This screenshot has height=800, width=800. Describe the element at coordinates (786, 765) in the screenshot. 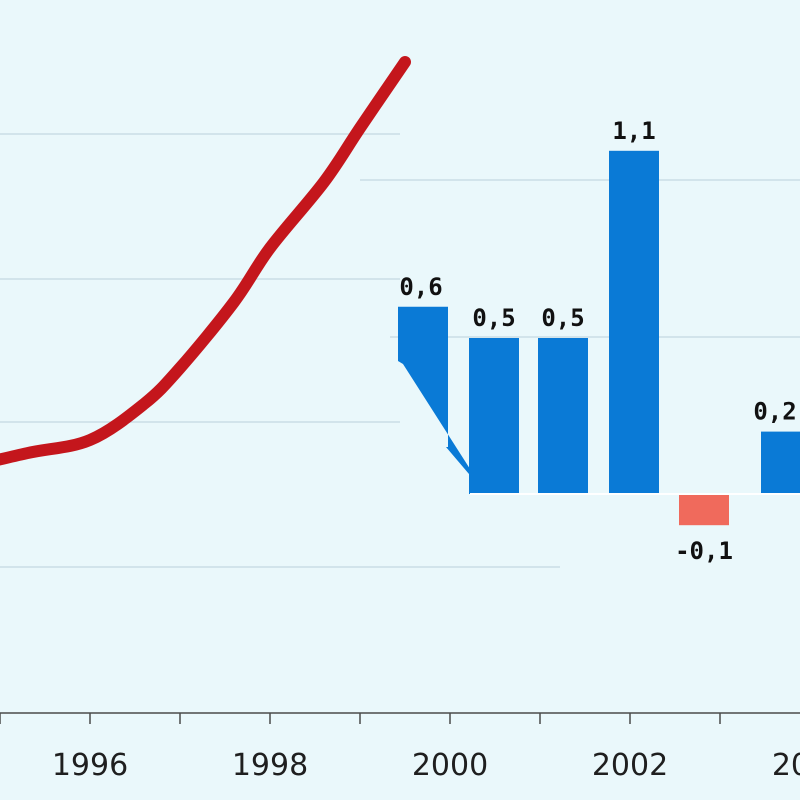

I see `x-tick-label: 2004` at that location.